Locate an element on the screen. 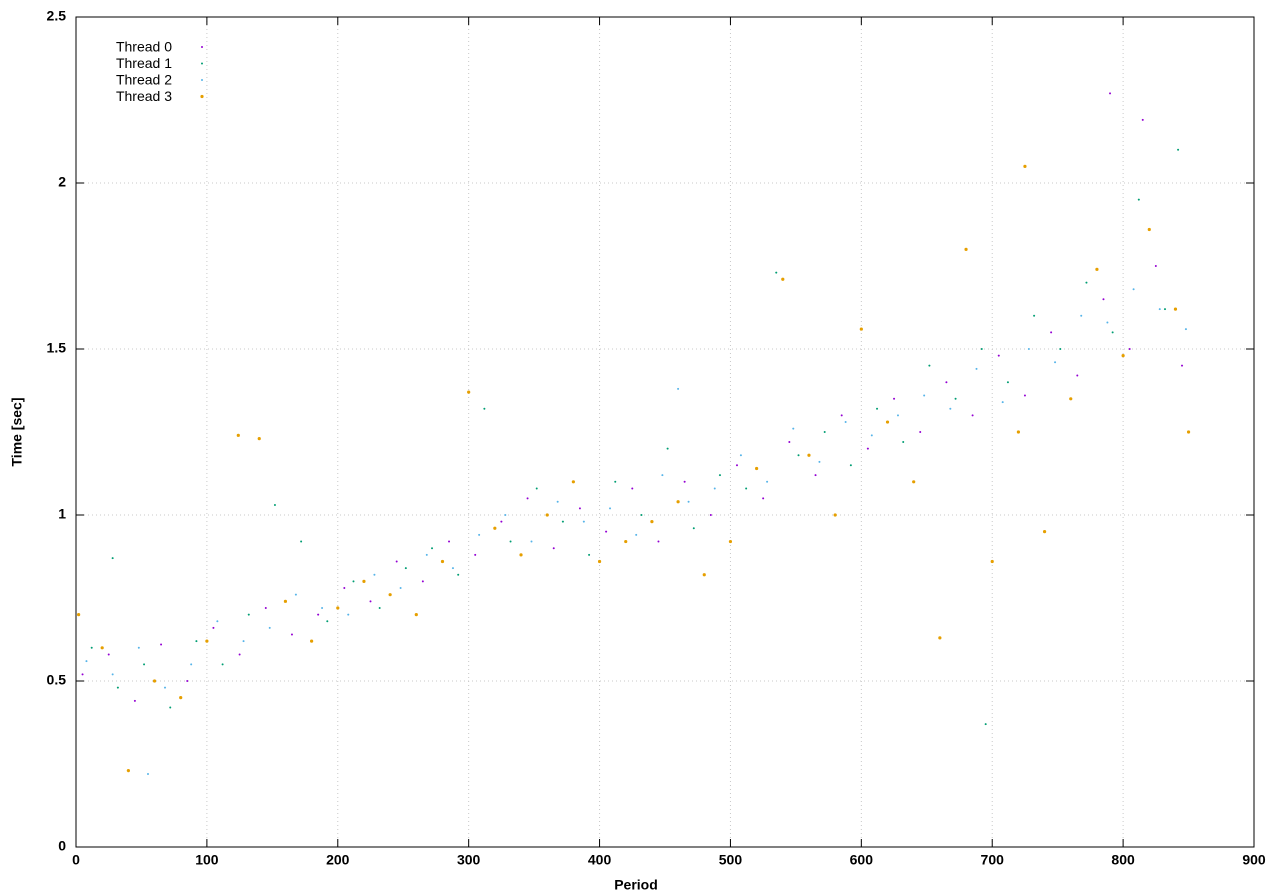 Image resolution: width=1280 pixels, height=896 pixels. x-tick-label: 0 is located at coordinates (76, 860).